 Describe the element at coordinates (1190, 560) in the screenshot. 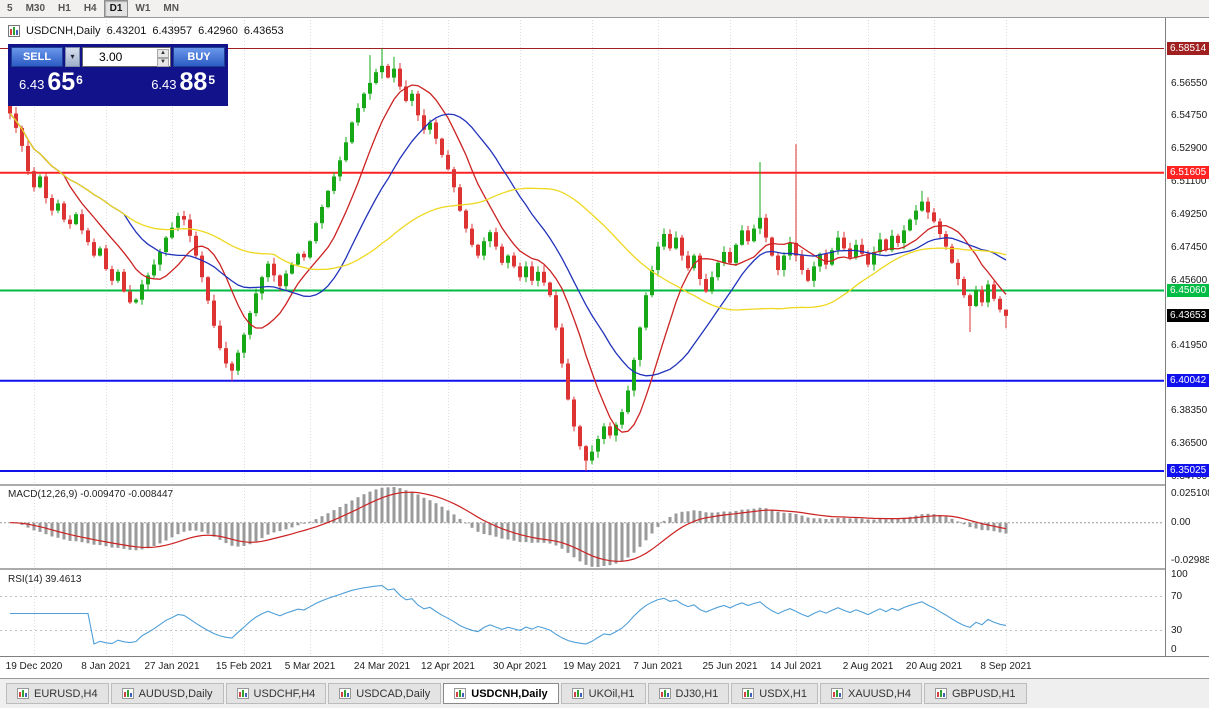

I see `macd-min-tick: -0.029885` at that location.